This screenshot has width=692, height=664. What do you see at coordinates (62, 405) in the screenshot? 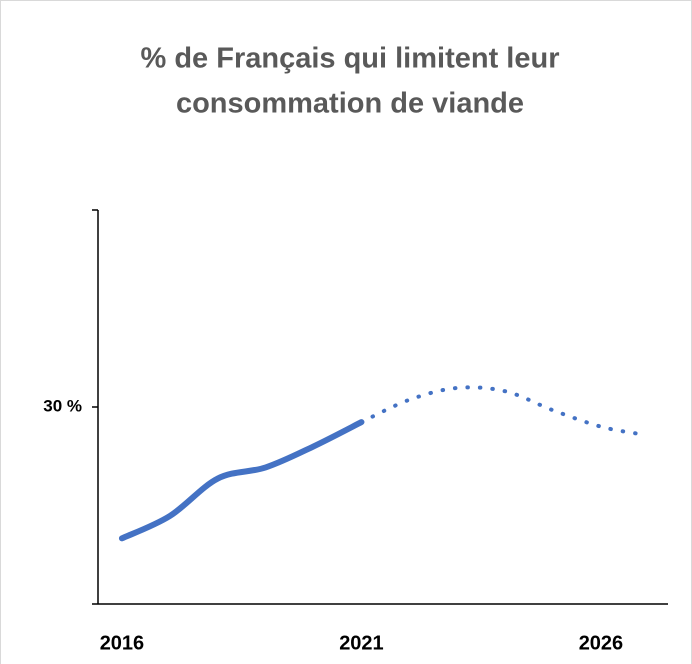
I see `y-tick-label: 30 %` at bounding box center [62, 405].